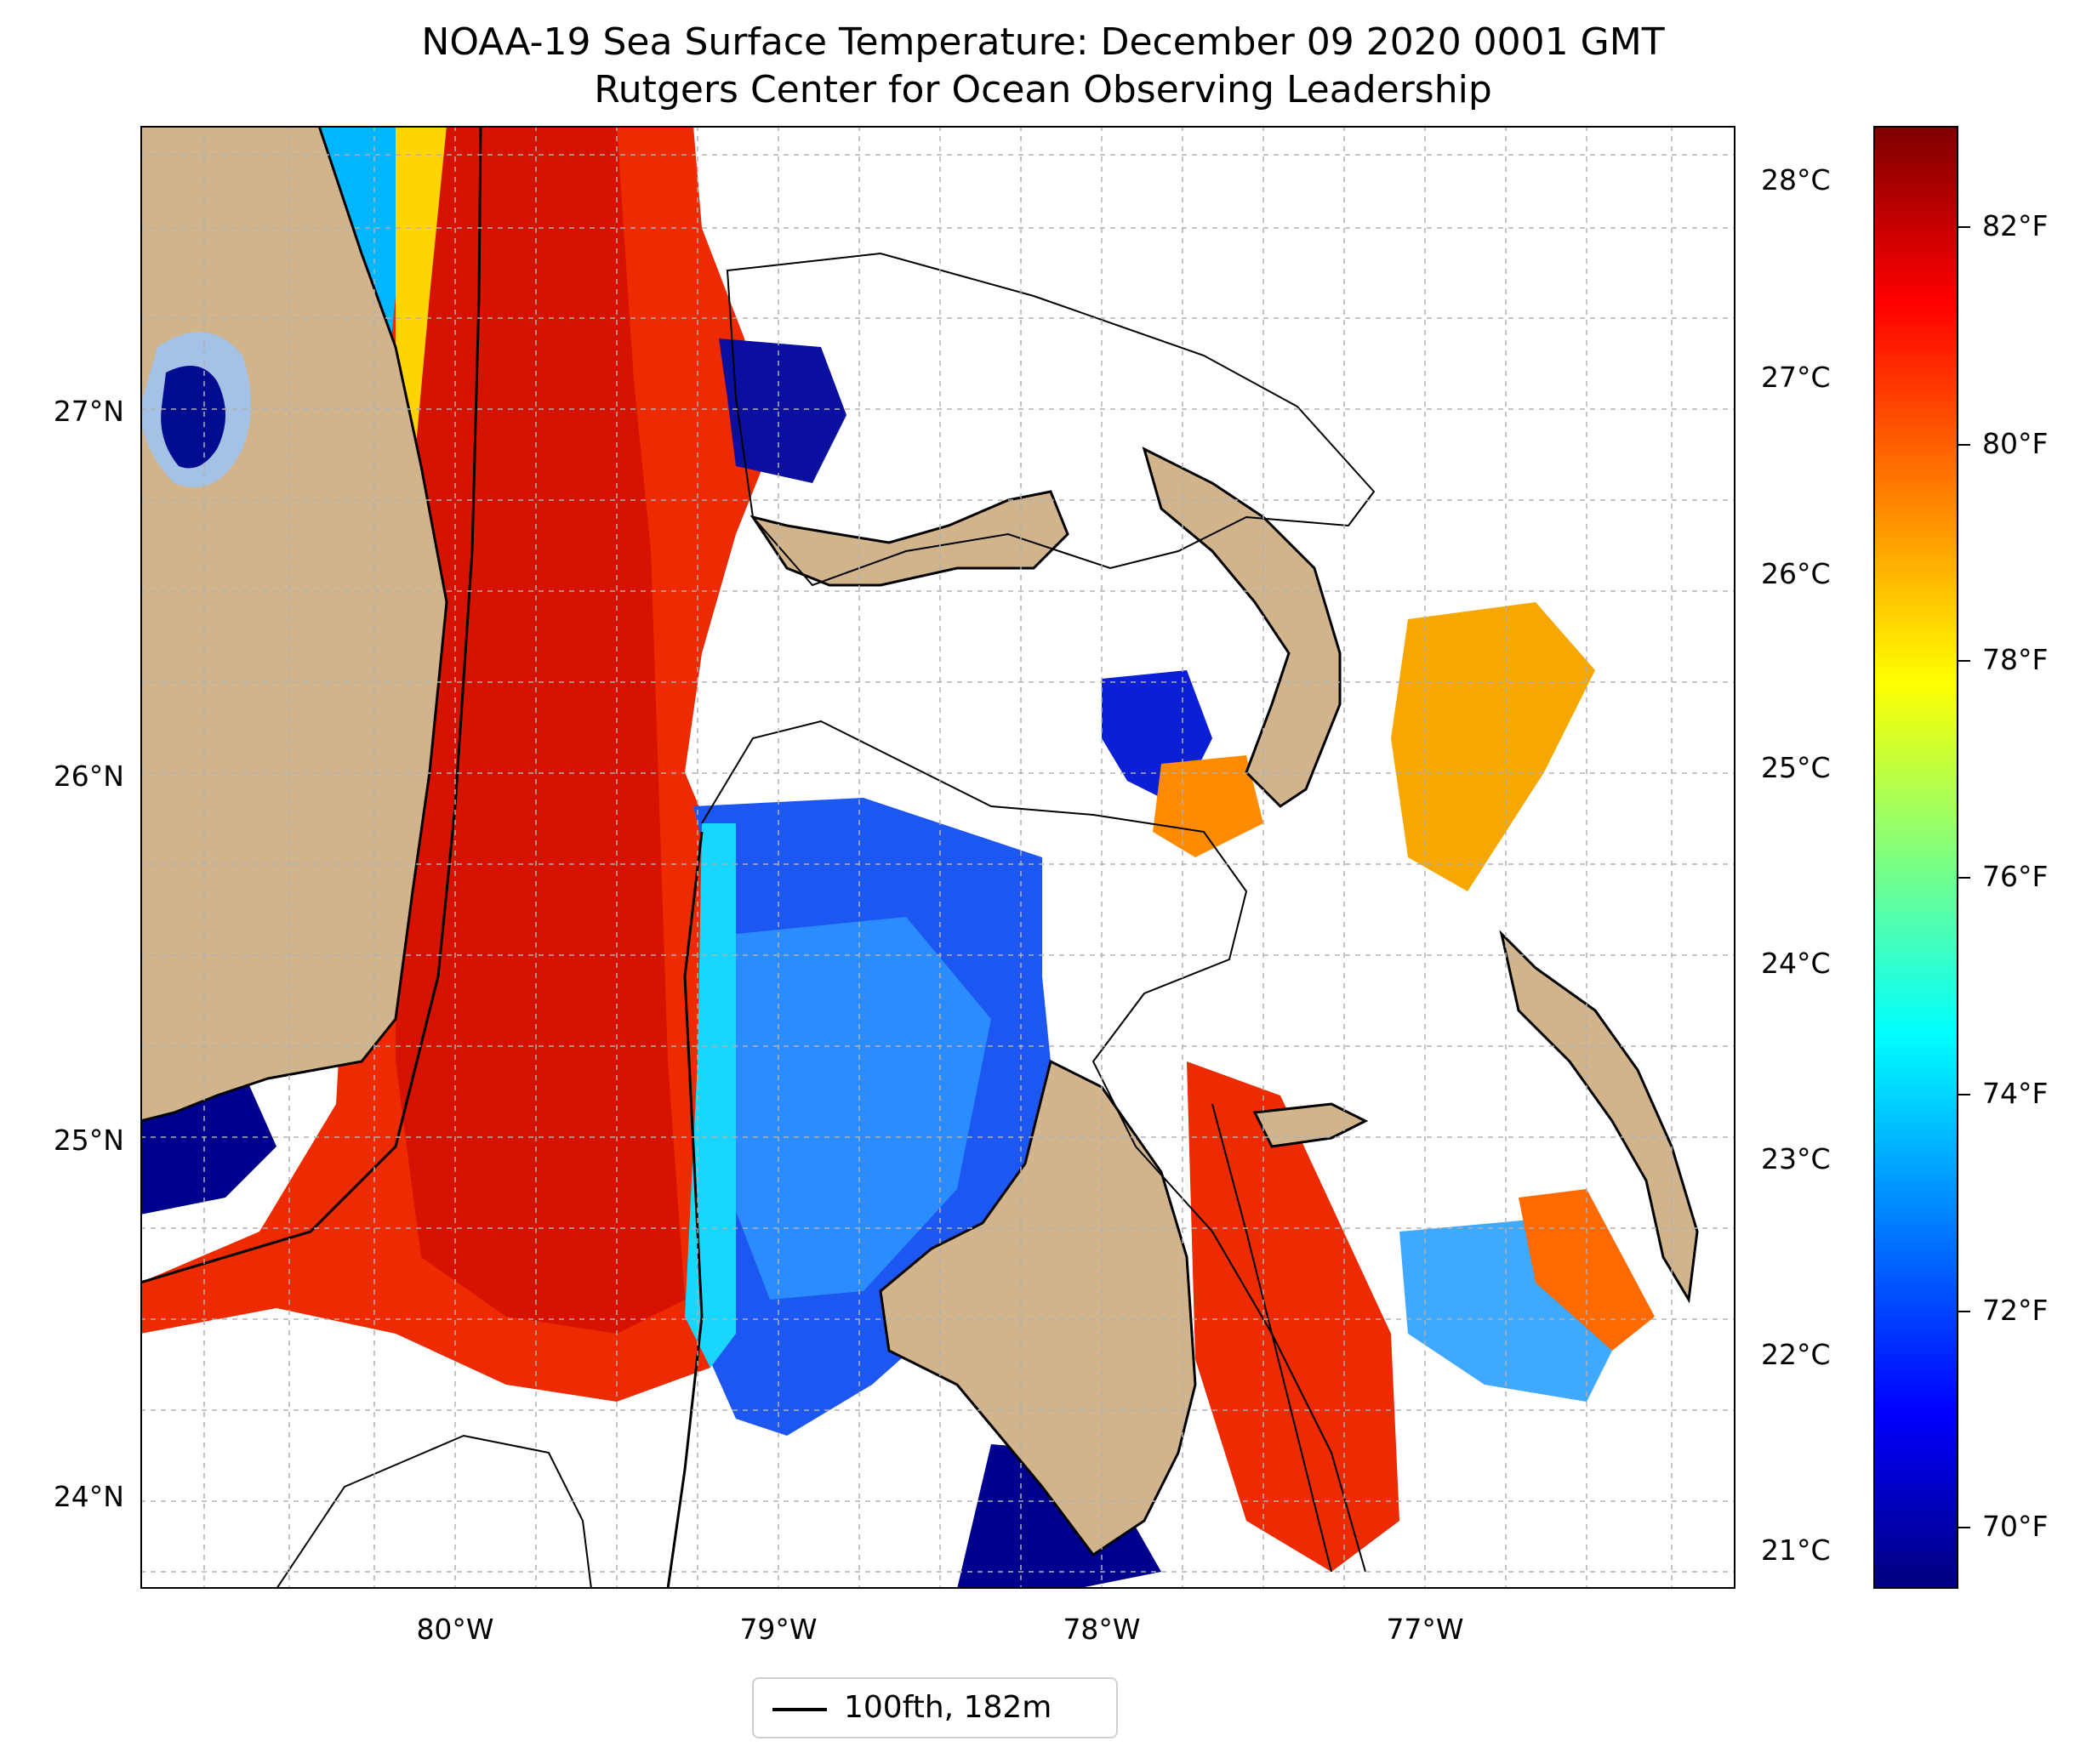 The height and width of the screenshot is (1764, 2086). What do you see at coordinates (1310, 1125) in the screenshot?
I see `new-providence-land` at bounding box center [1310, 1125].